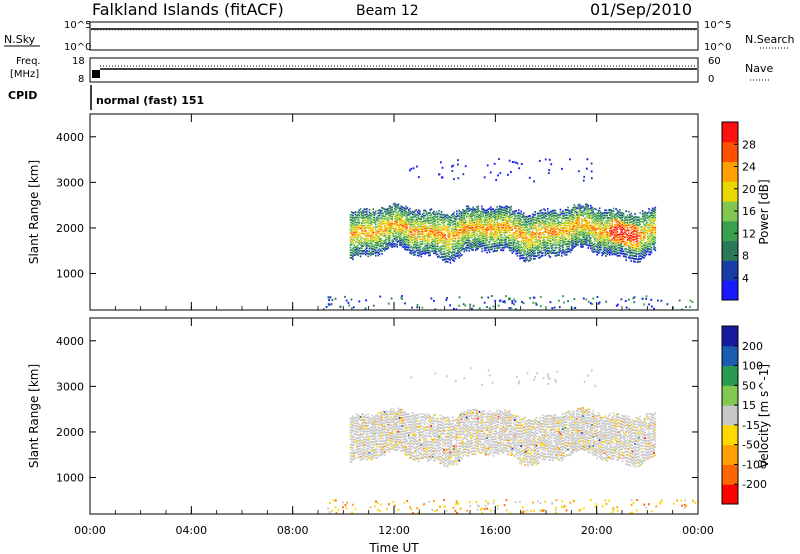 This screenshot has height=554, width=800. What do you see at coordinates (34, 212) in the screenshot?
I see `power-y-axis-label: Slant Range [km]` at bounding box center [34, 212].